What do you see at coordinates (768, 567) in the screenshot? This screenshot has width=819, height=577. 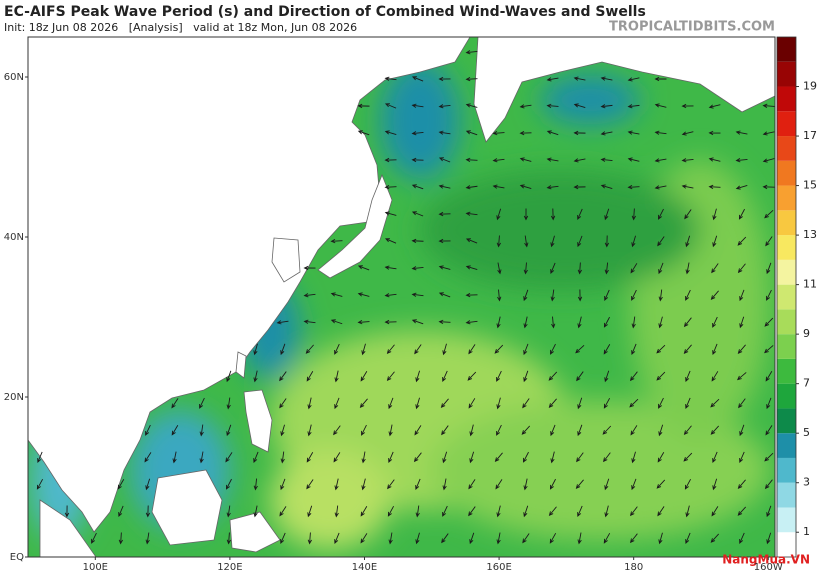 I see `lon-label: 160W` at bounding box center [768, 567].